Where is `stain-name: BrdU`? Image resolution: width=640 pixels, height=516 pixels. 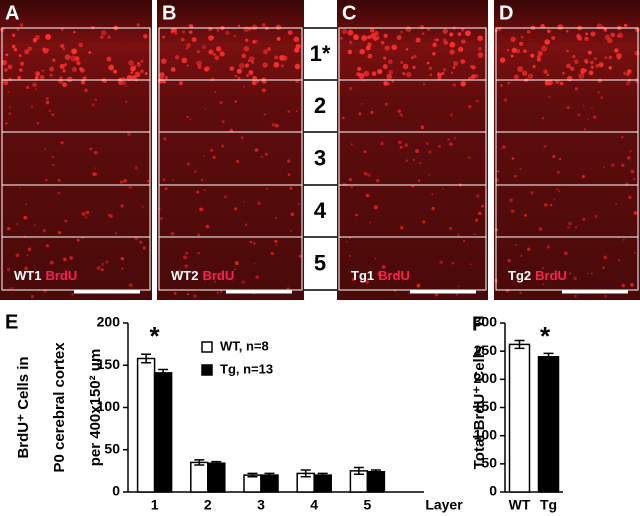 stain-name: BrdU is located at coordinates (394, 275).